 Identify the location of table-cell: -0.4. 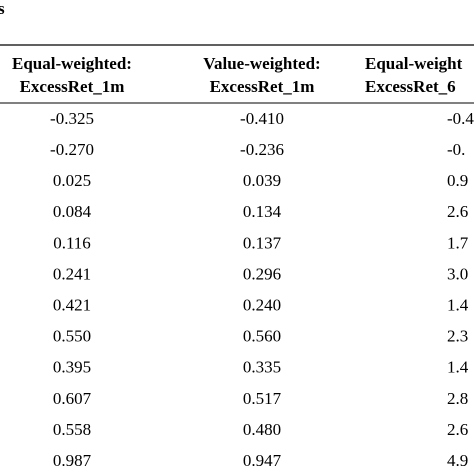
(460, 118).